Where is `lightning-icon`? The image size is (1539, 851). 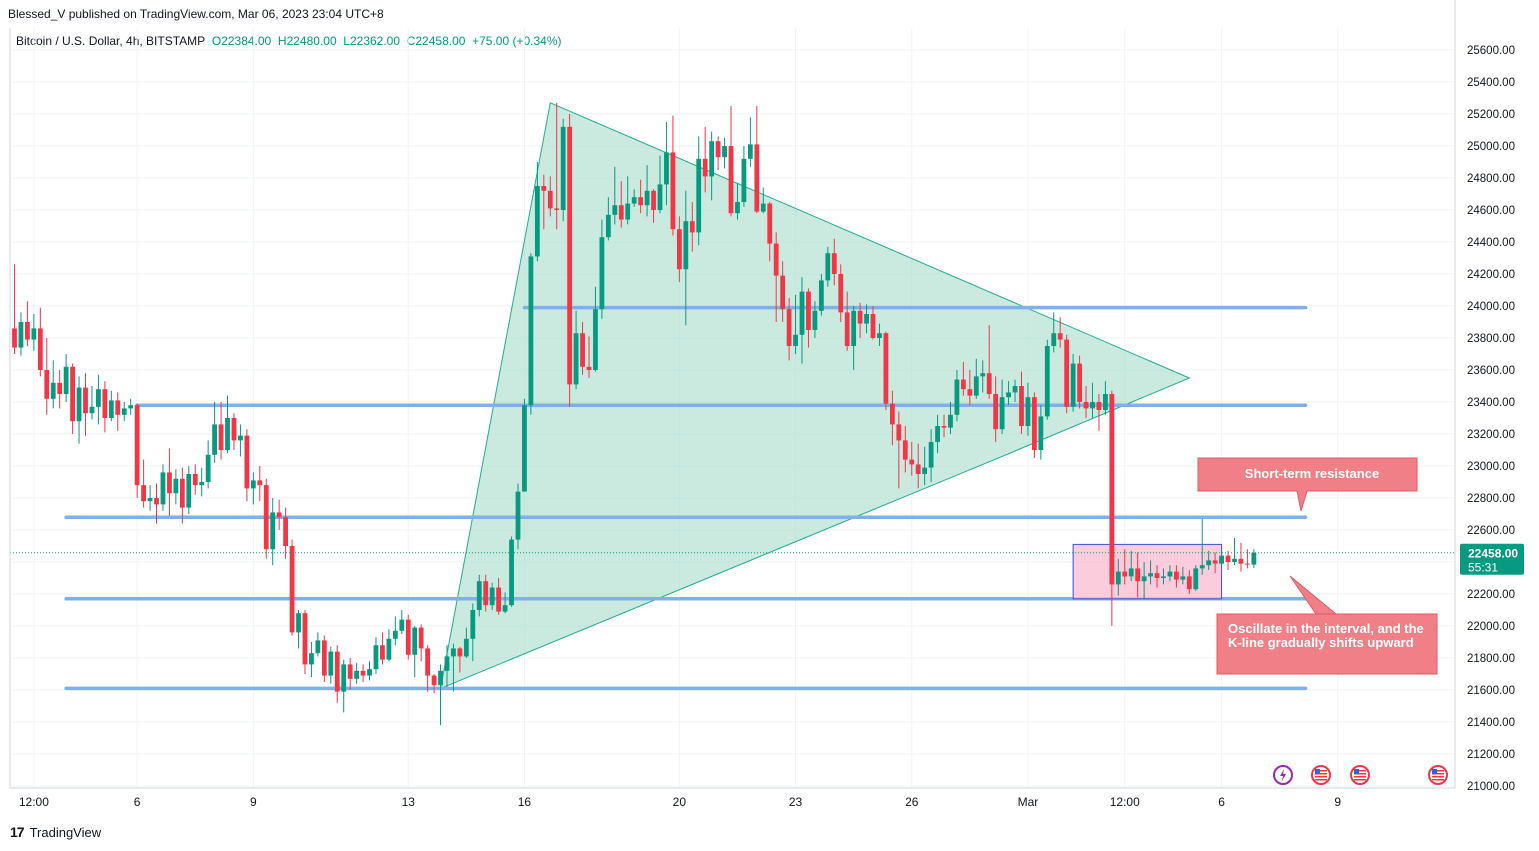 lightning-icon is located at coordinates (1283, 775).